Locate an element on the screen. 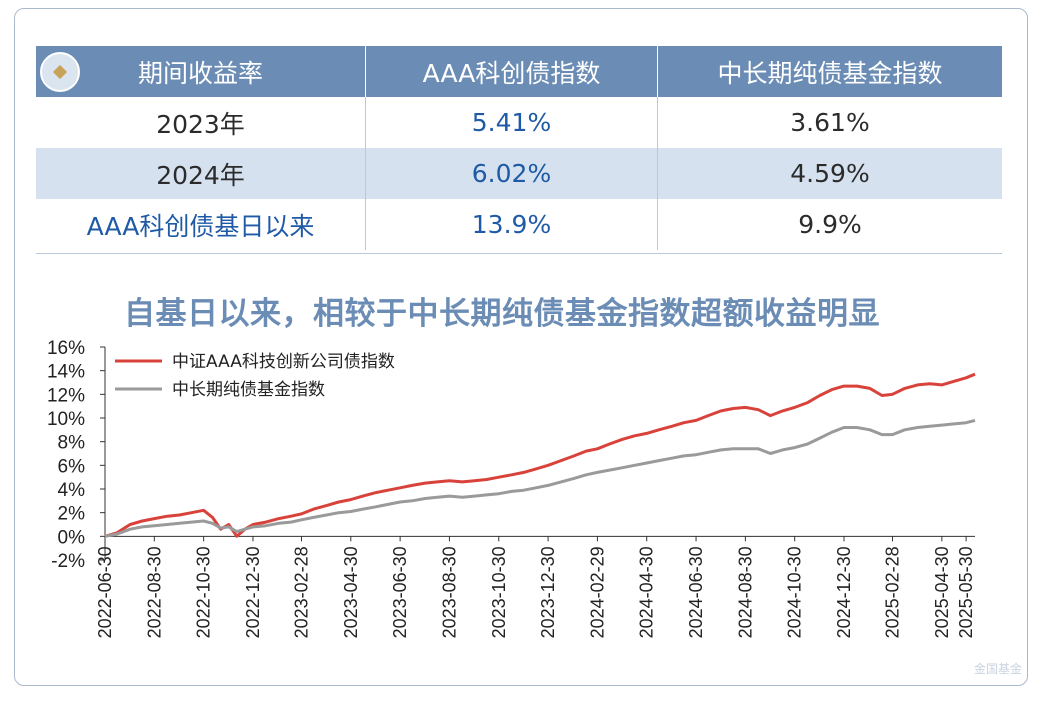 The width and height of the screenshot is (1048, 701). brand-logo-icon is located at coordinates (60, 72).